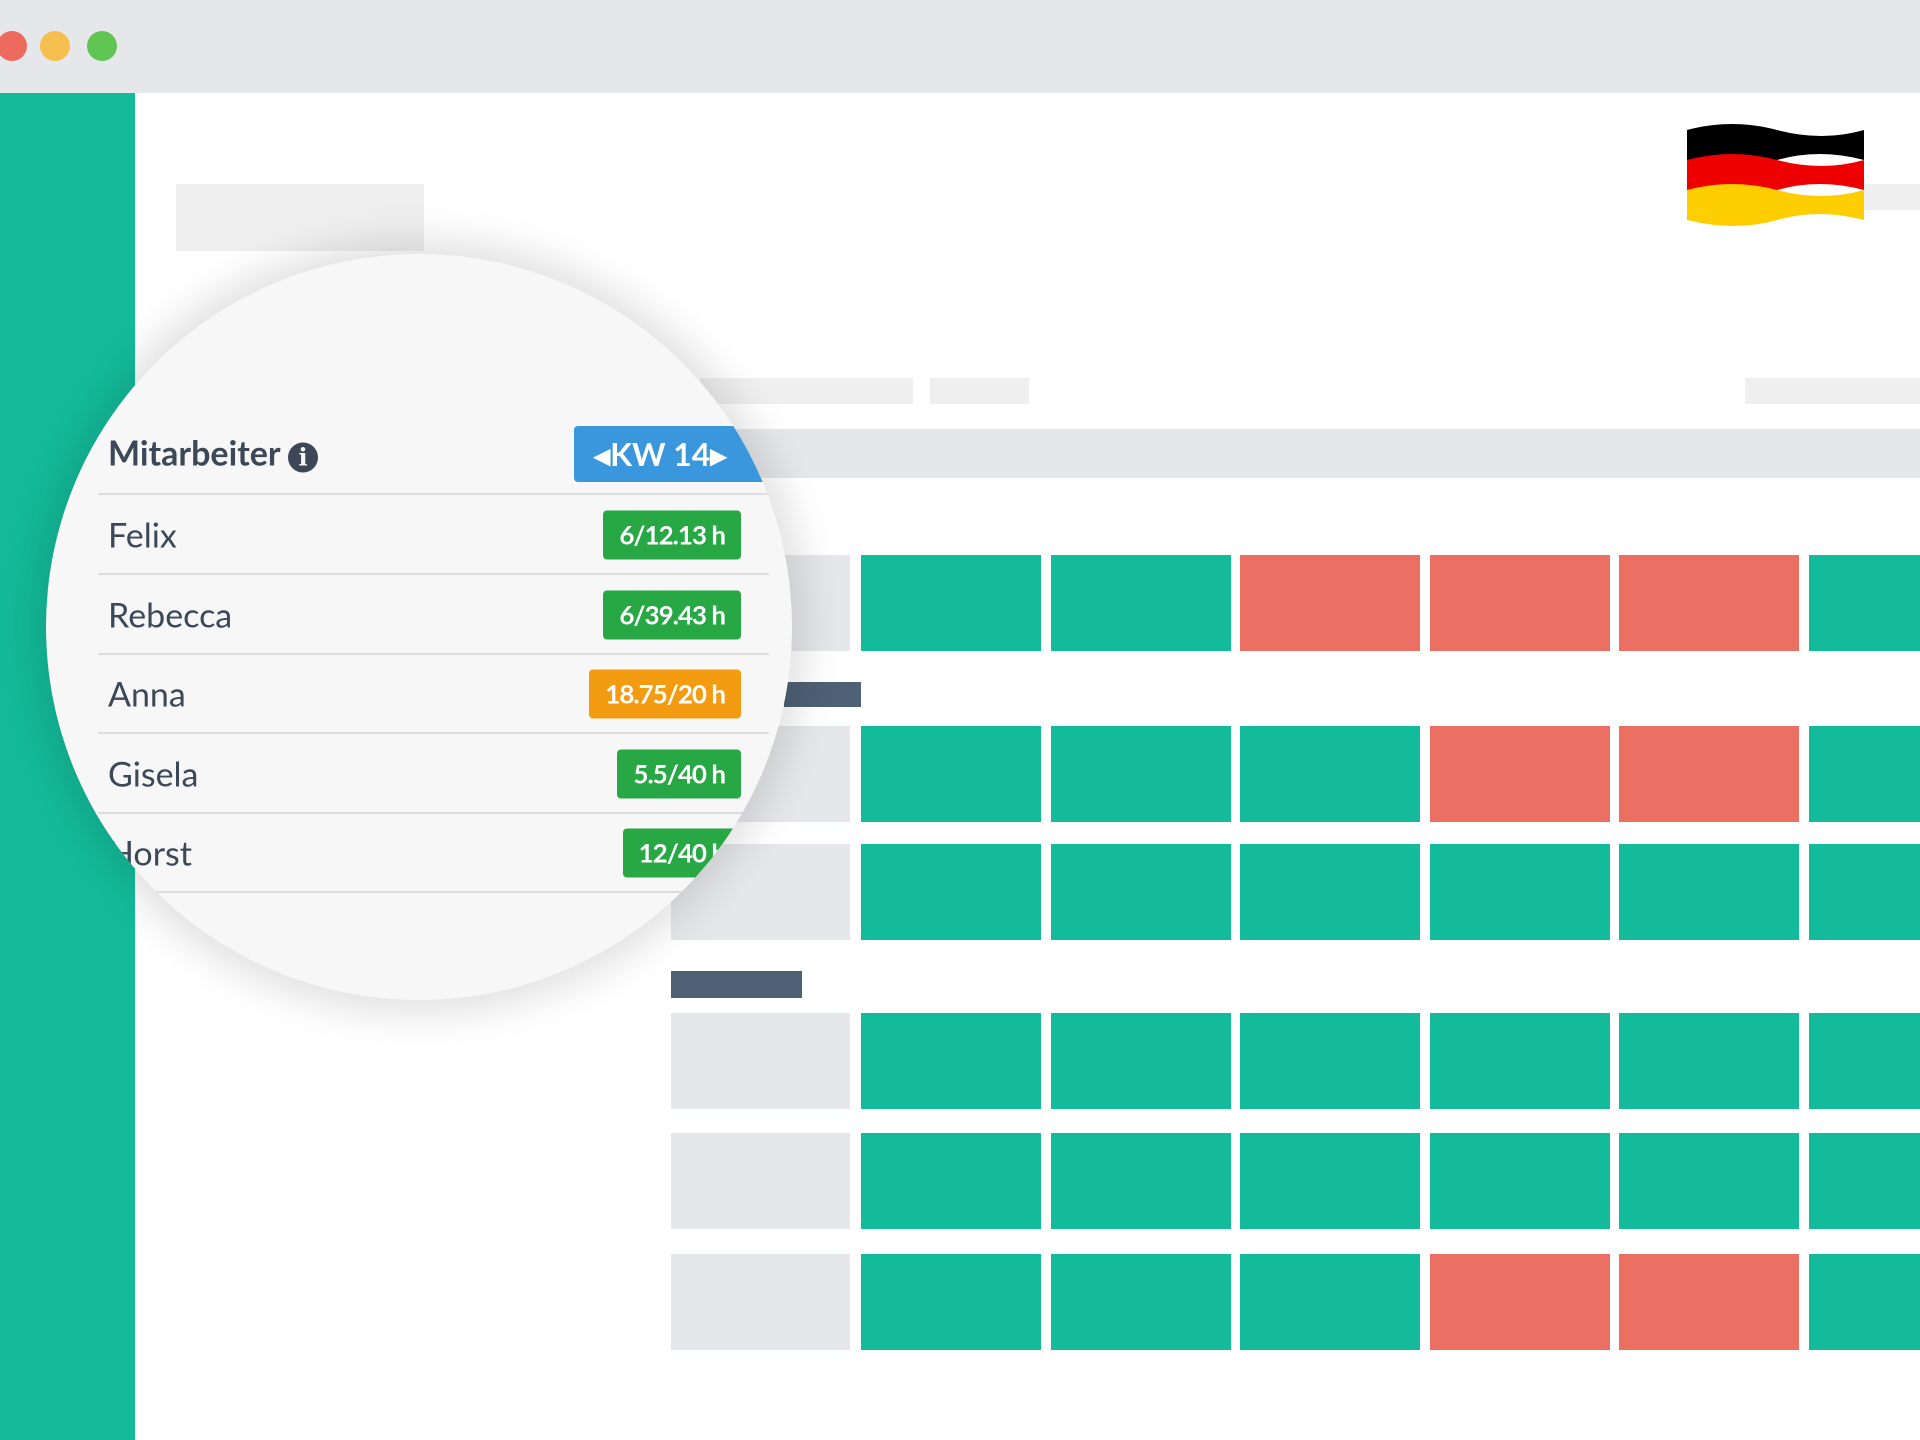  I want to click on week-button: ◂KW 14▸, so click(683, 454).